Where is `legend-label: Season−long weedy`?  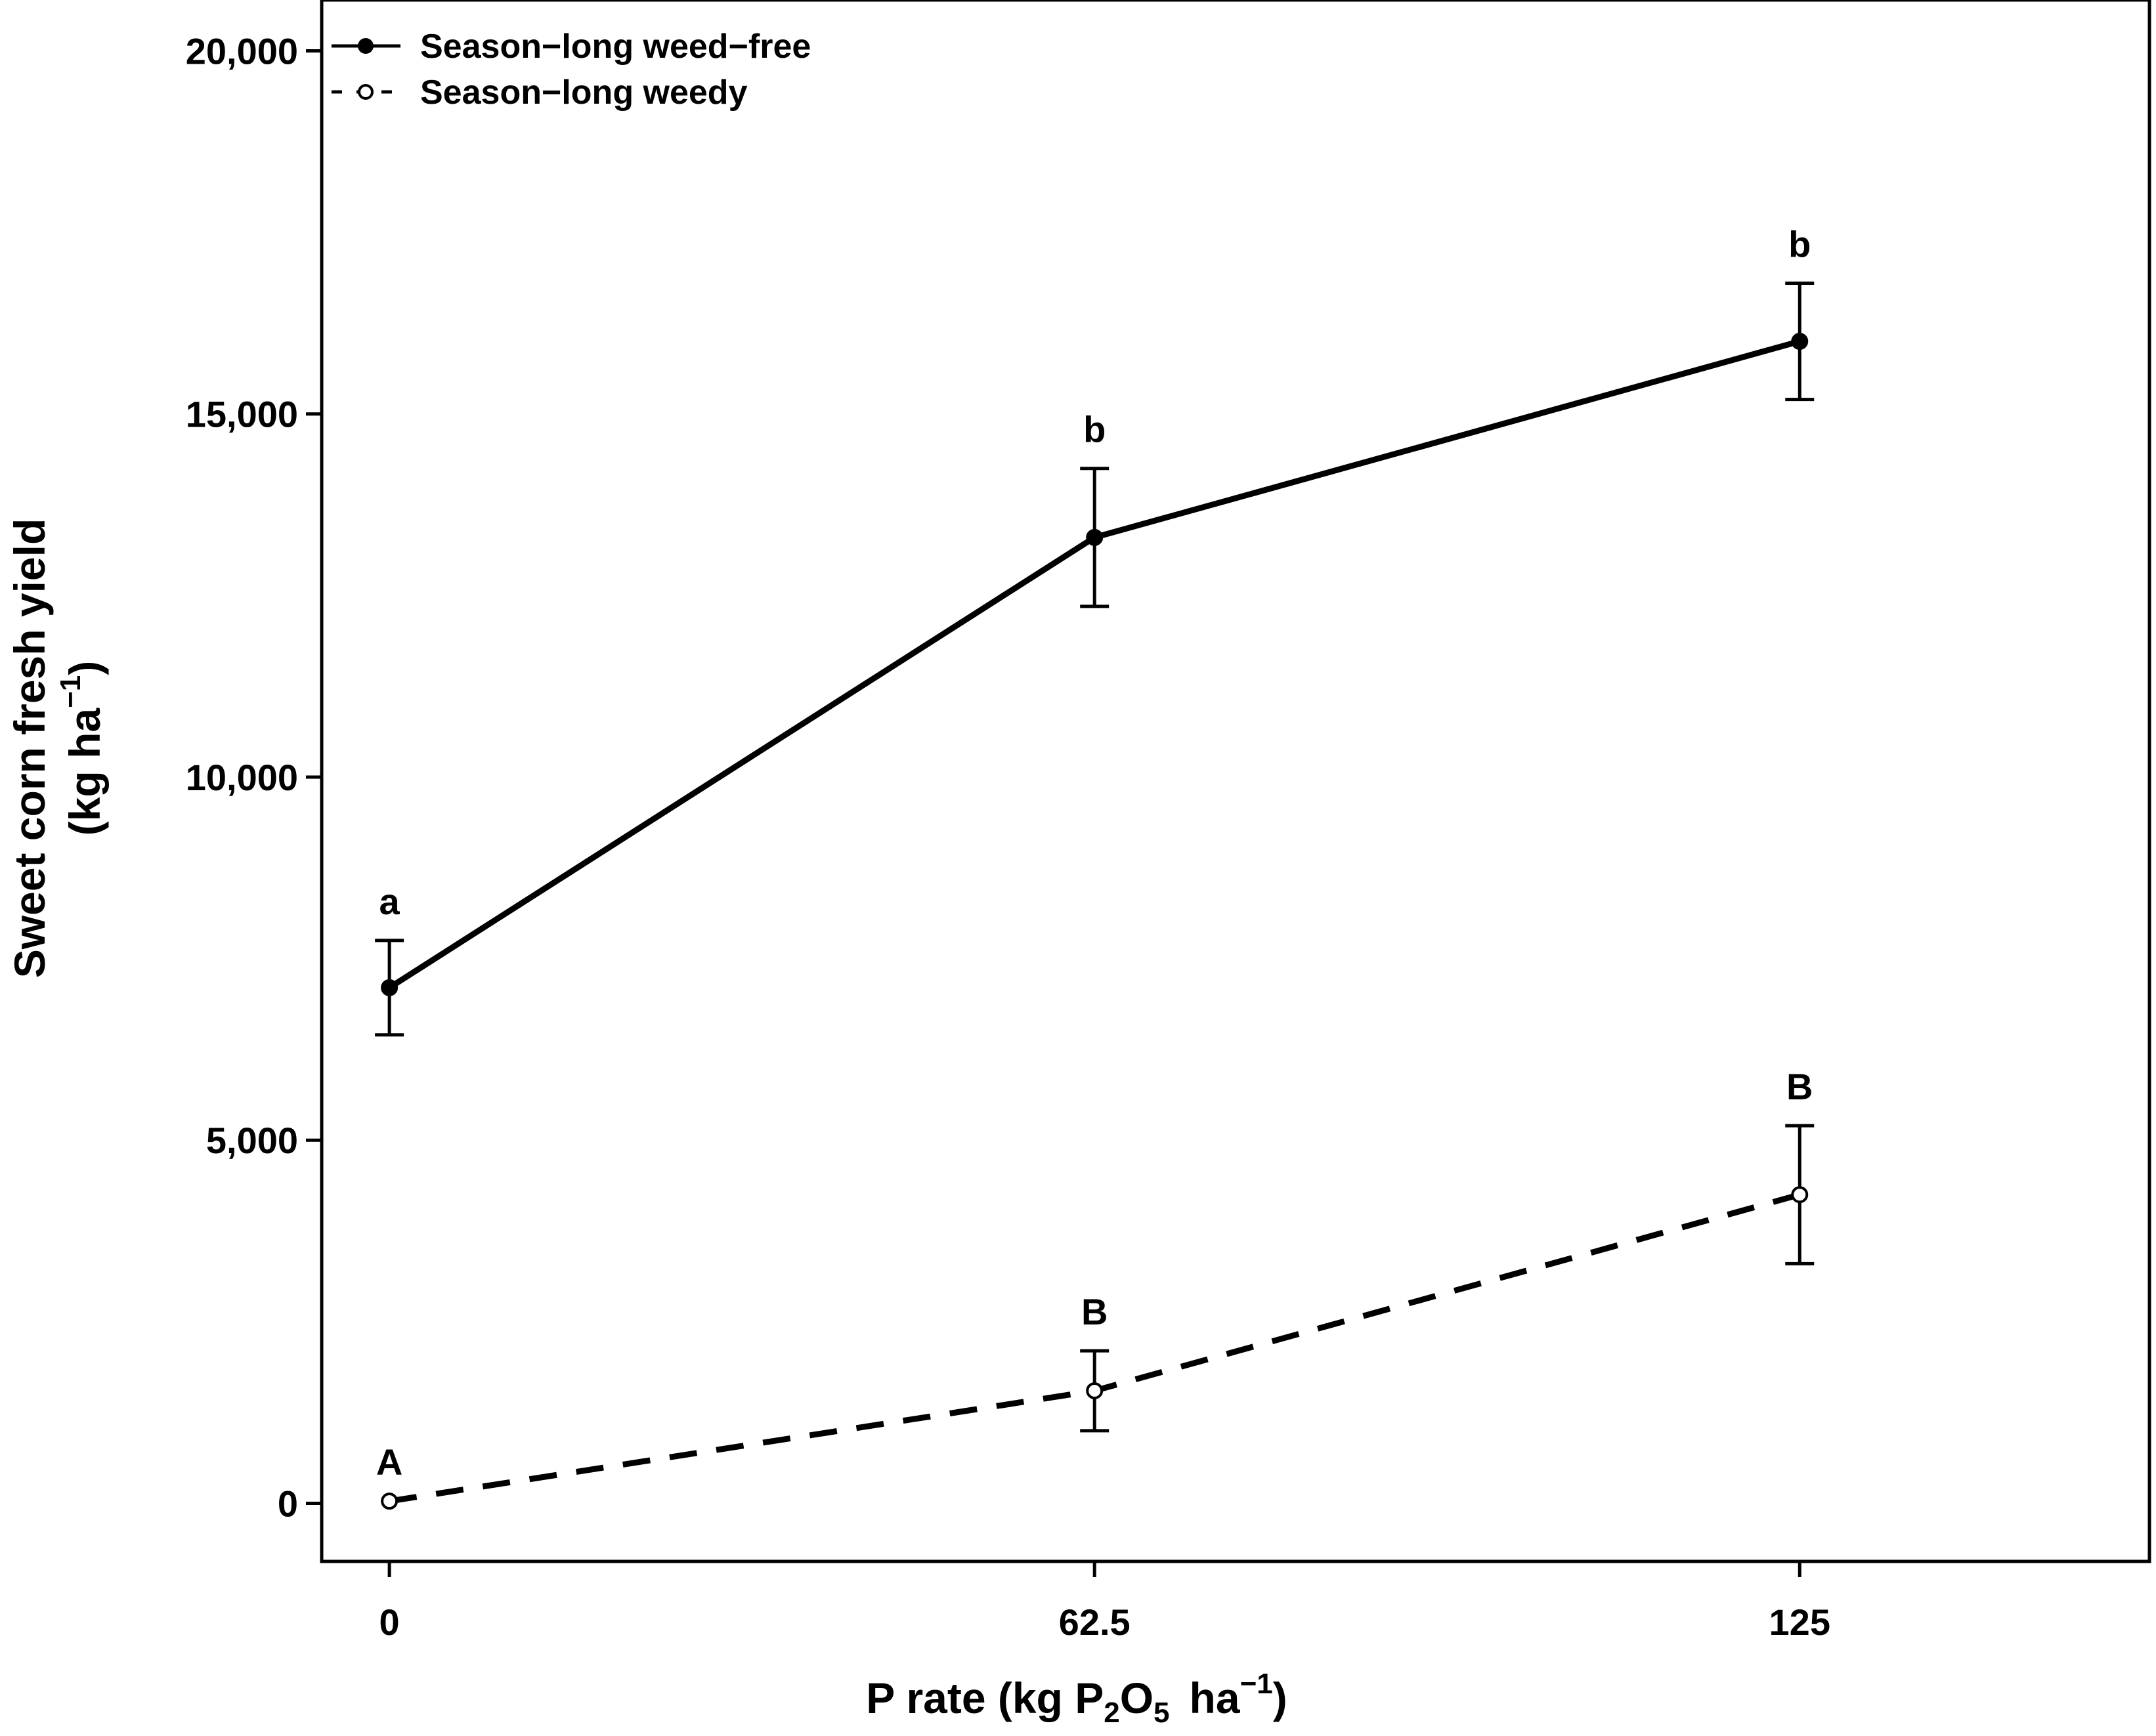
legend-label: Season−long weedy is located at coordinates (584, 93).